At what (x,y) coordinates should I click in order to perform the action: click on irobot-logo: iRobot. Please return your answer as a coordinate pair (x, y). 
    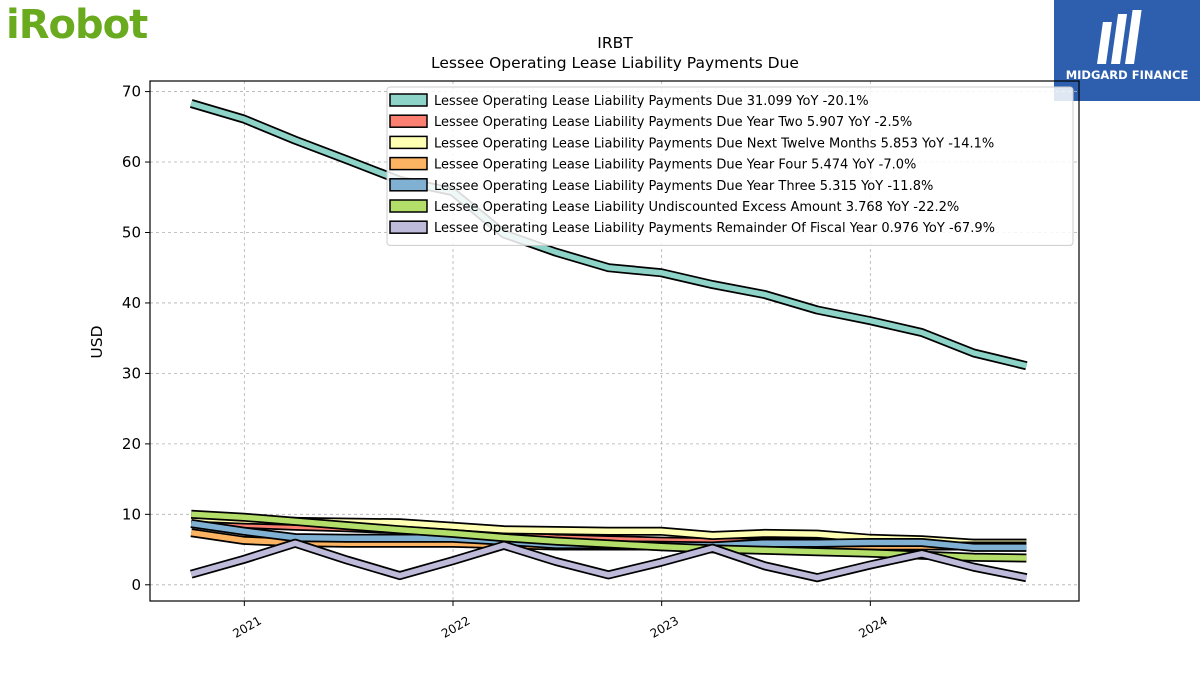
    Looking at the image, I should click on (77, 25).